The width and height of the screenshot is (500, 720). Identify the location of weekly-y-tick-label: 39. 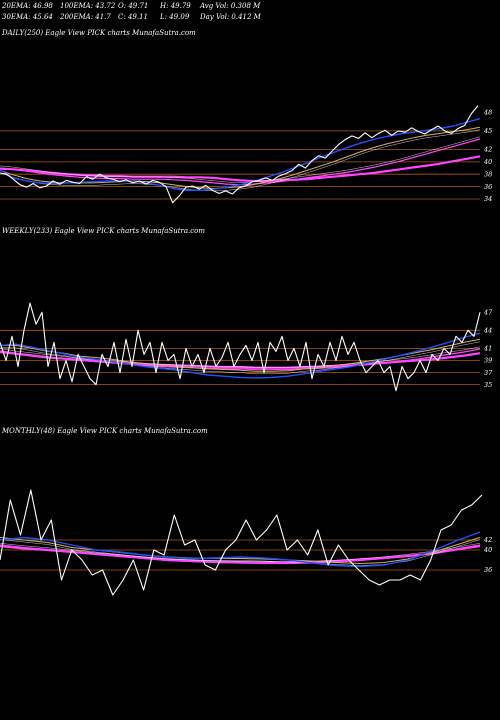
(488, 361).